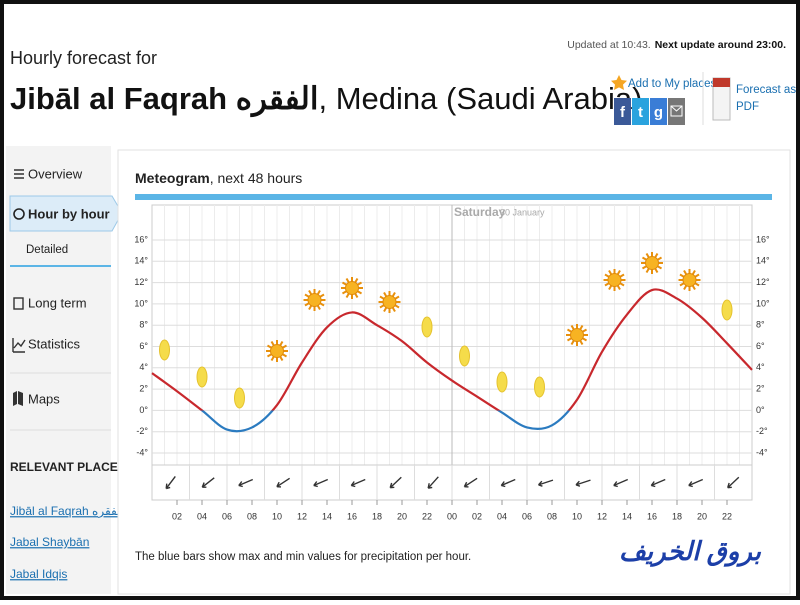 Image resolution: width=800 pixels, height=605 pixels. I want to click on place-link: Jabal Idqis, so click(38, 574).